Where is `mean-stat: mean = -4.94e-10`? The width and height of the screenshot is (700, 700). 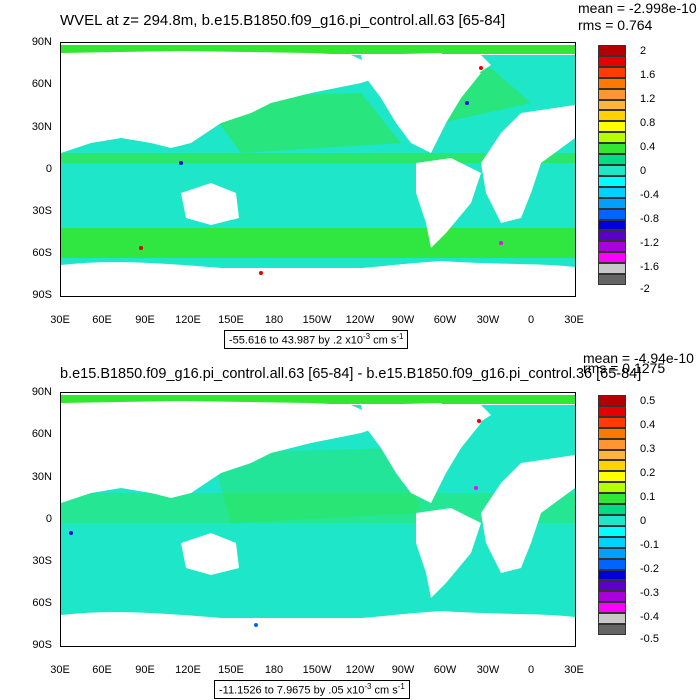
mean-stat: mean = -4.94e-10 is located at coordinates (638, 358).